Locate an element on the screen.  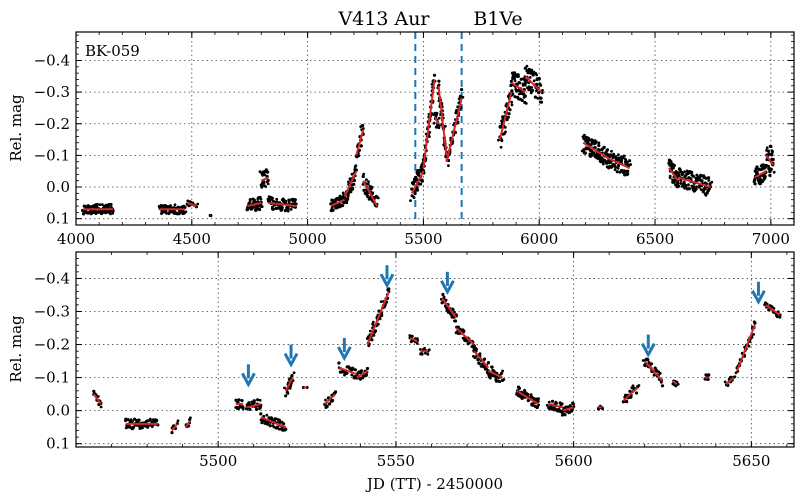
object-label: BK-059 is located at coordinates (112, 51).